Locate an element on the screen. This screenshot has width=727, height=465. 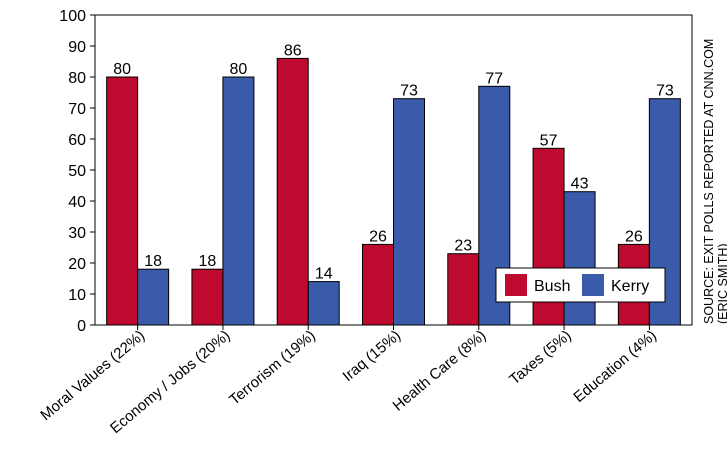
y-tick-label: 10 is located at coordinates (77, 295).